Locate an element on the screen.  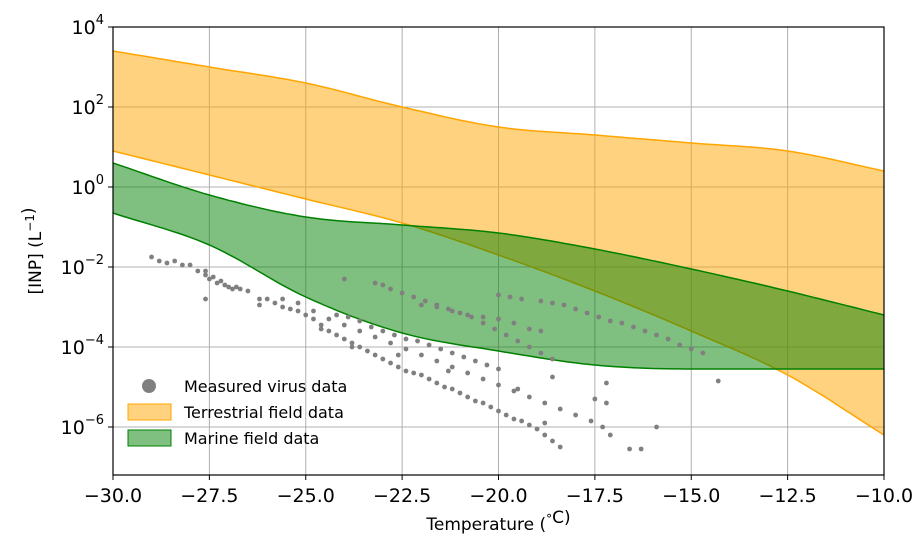
y-tick-power: 2 is located at coordinates (100, 100).